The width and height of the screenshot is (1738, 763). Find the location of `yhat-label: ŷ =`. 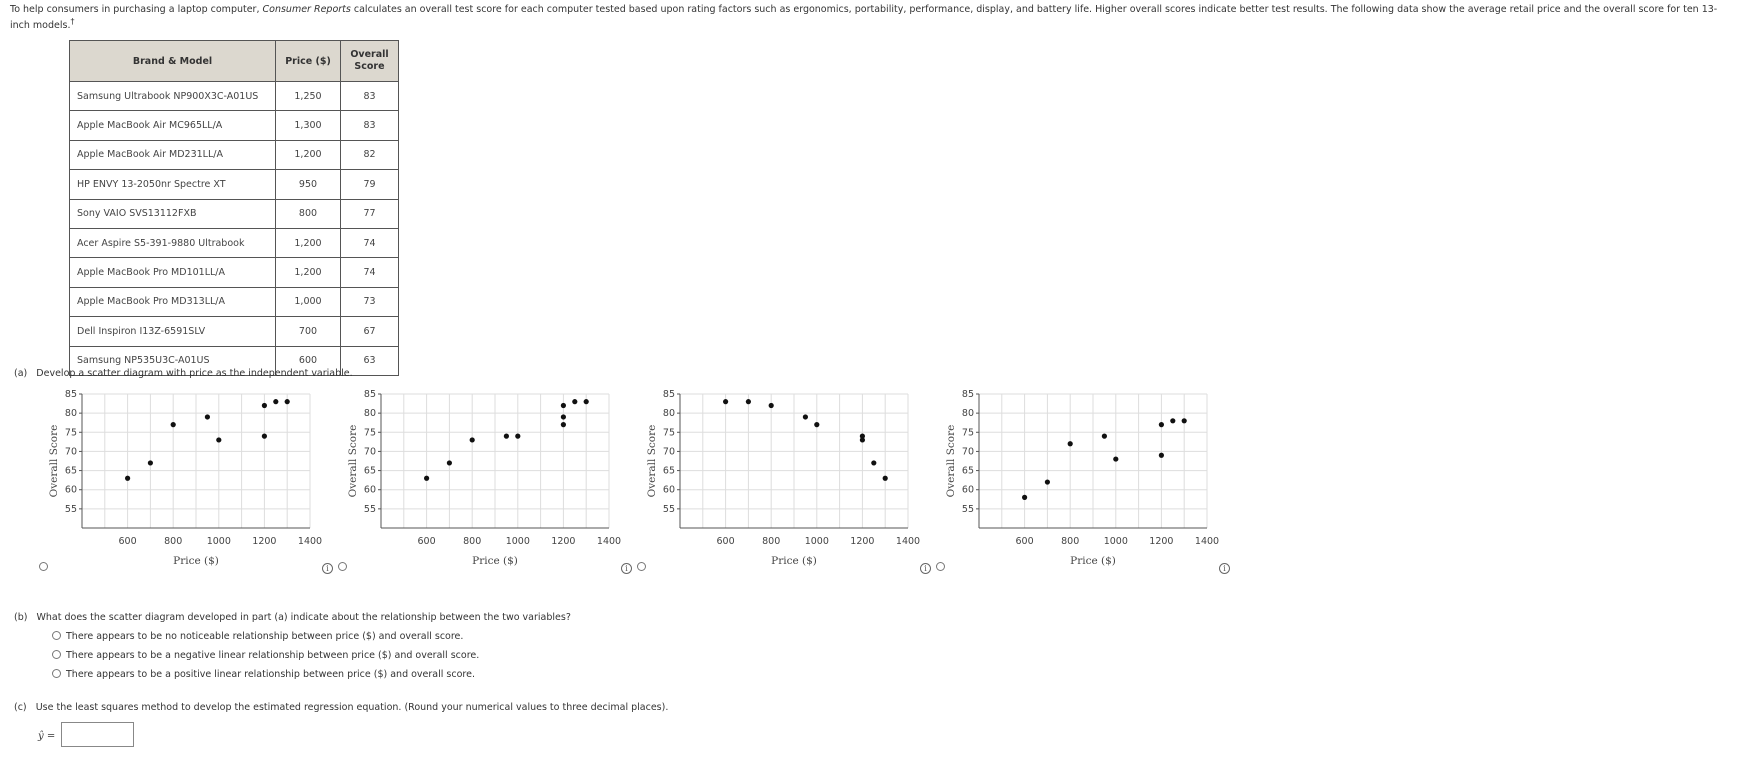

yhat-label: ŷ = is located at coordinates (47, 736).